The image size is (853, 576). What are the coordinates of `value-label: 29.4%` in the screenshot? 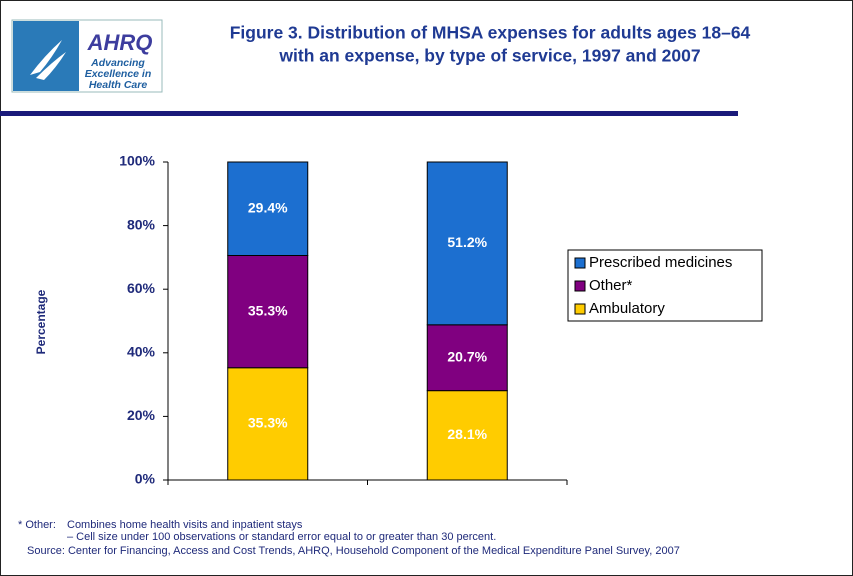 It's located at (268, 207).